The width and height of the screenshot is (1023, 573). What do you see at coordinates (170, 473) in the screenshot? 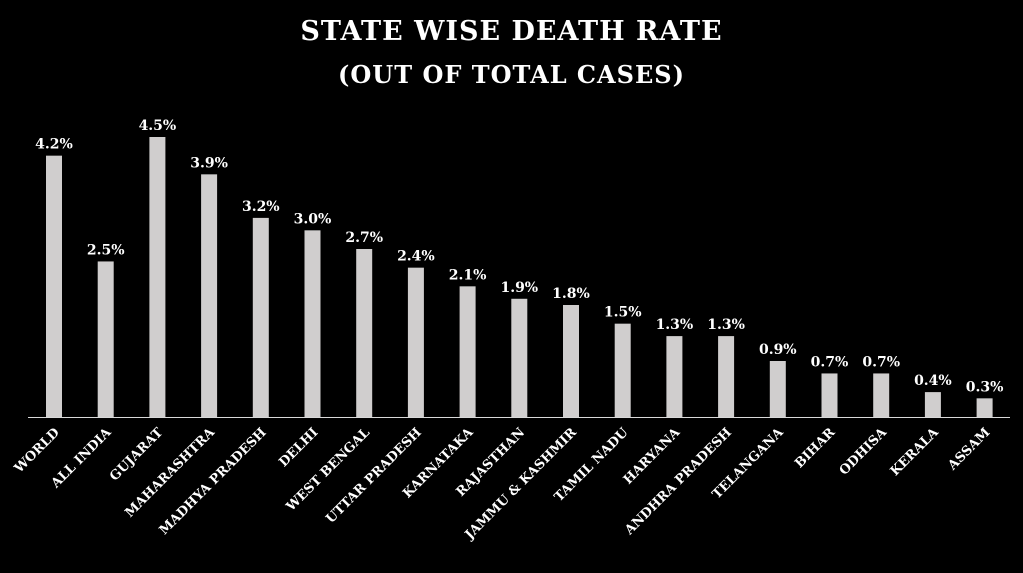
I see `x-tick-label: MAHARASHTRA` at bounding box center [170, 473].